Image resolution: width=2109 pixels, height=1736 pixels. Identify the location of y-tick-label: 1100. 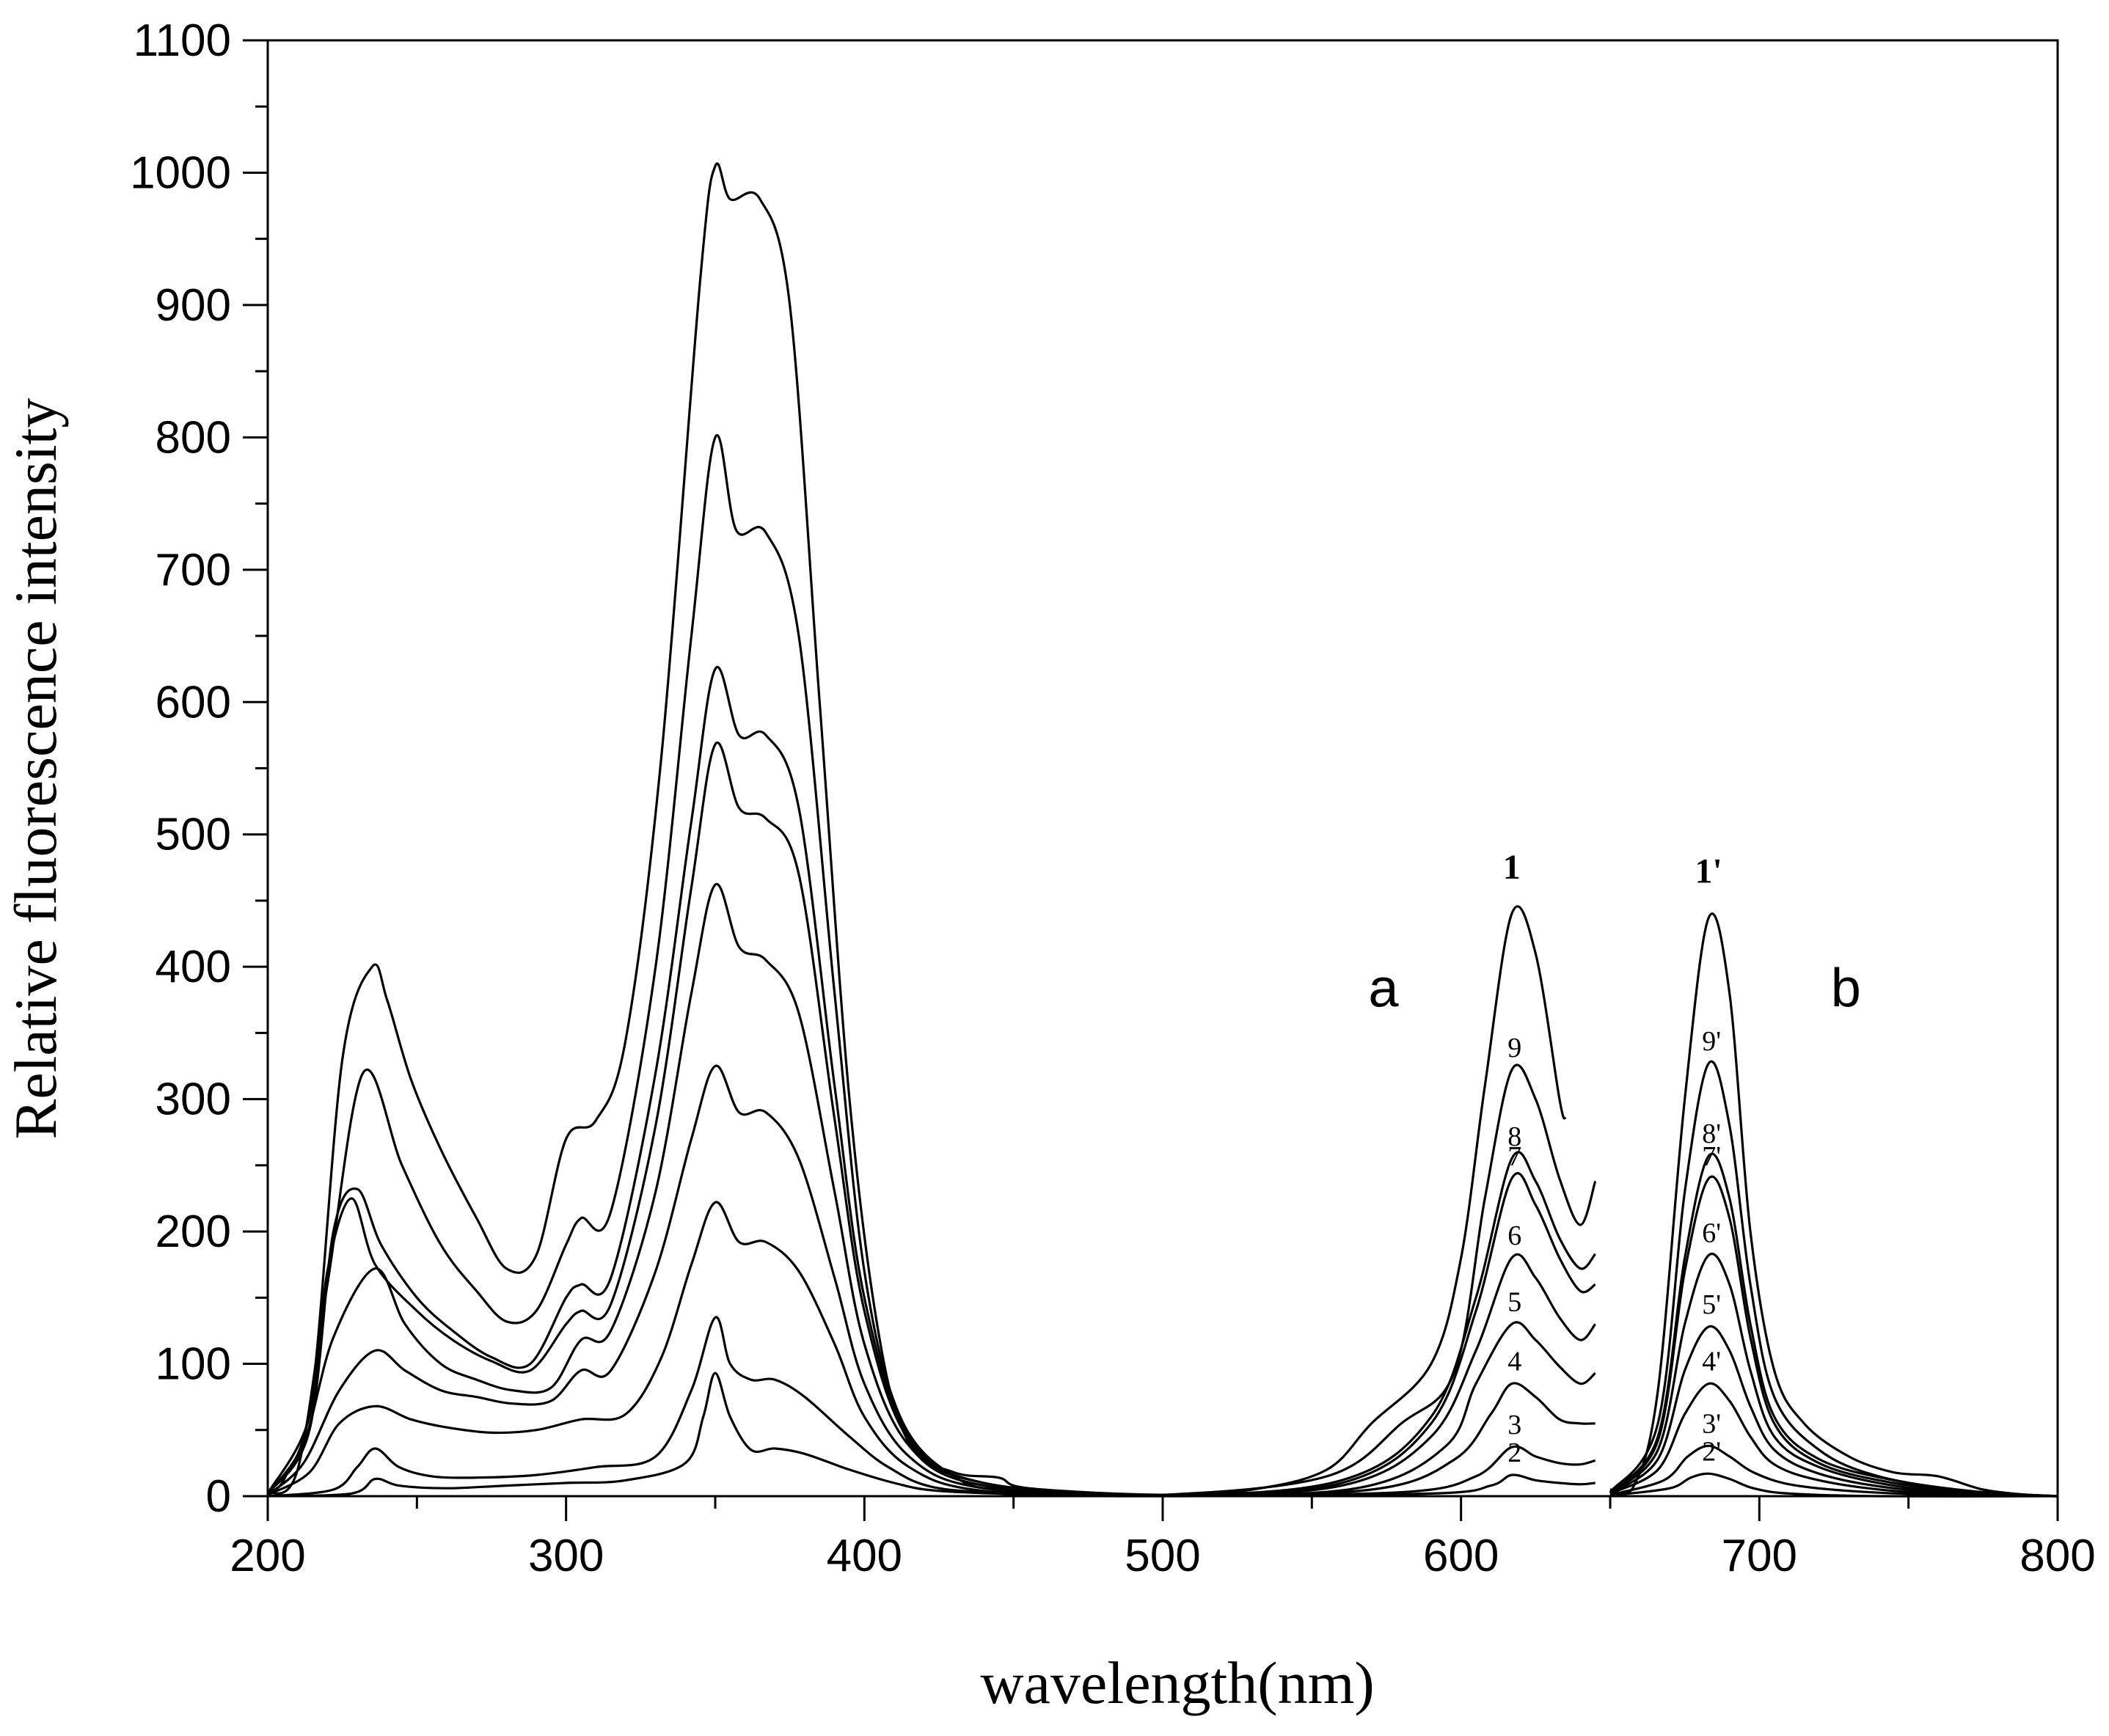
(182, 41).